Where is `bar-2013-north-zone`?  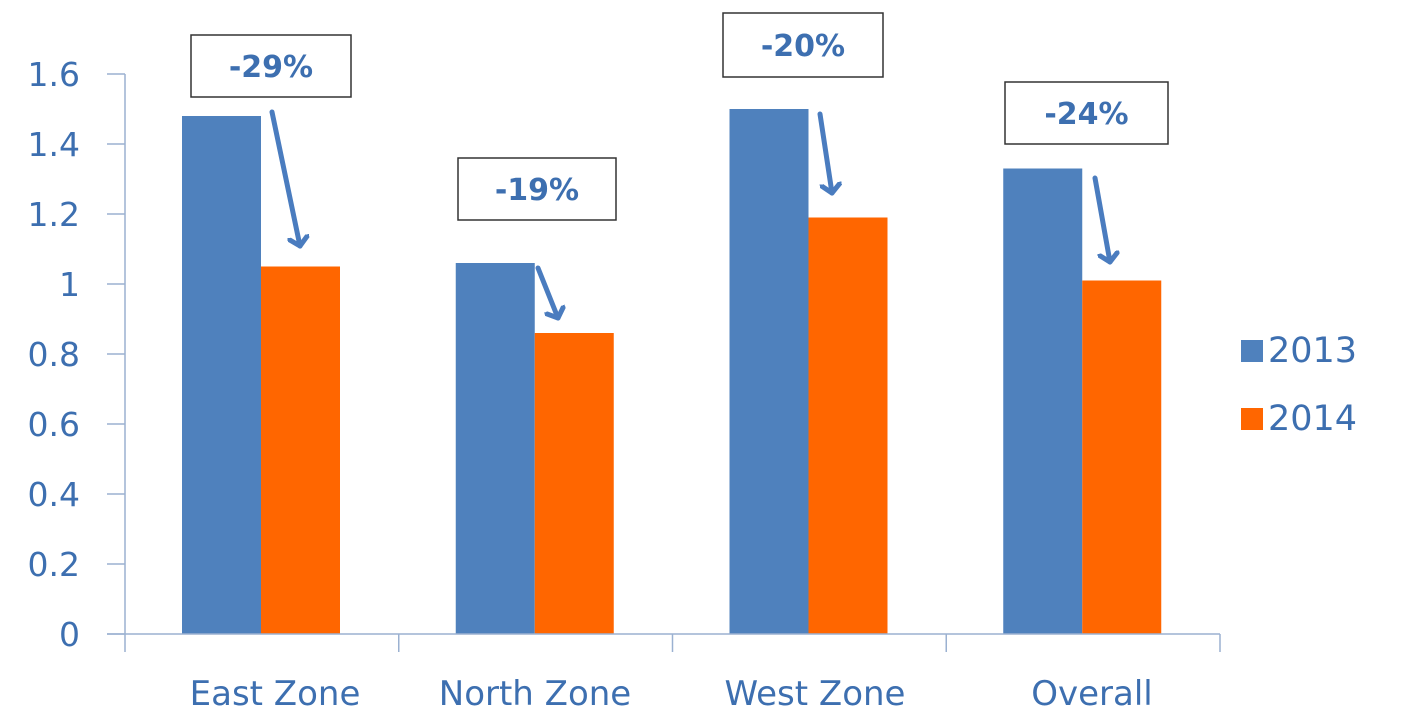
bar-2013-north-zone is located at coordinates (495, 448).